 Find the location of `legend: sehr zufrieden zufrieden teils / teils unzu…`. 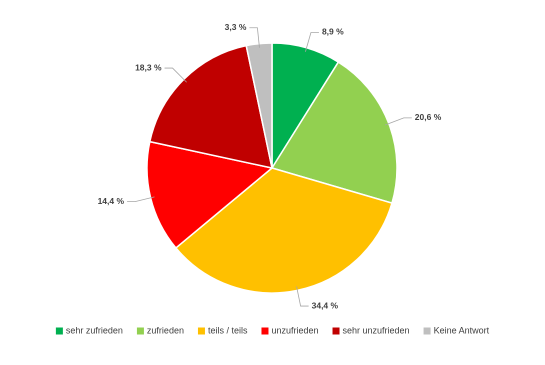

legend: sehr zufrieden zufrieden teils / teils unzu… is located at coordinates (272, 330).